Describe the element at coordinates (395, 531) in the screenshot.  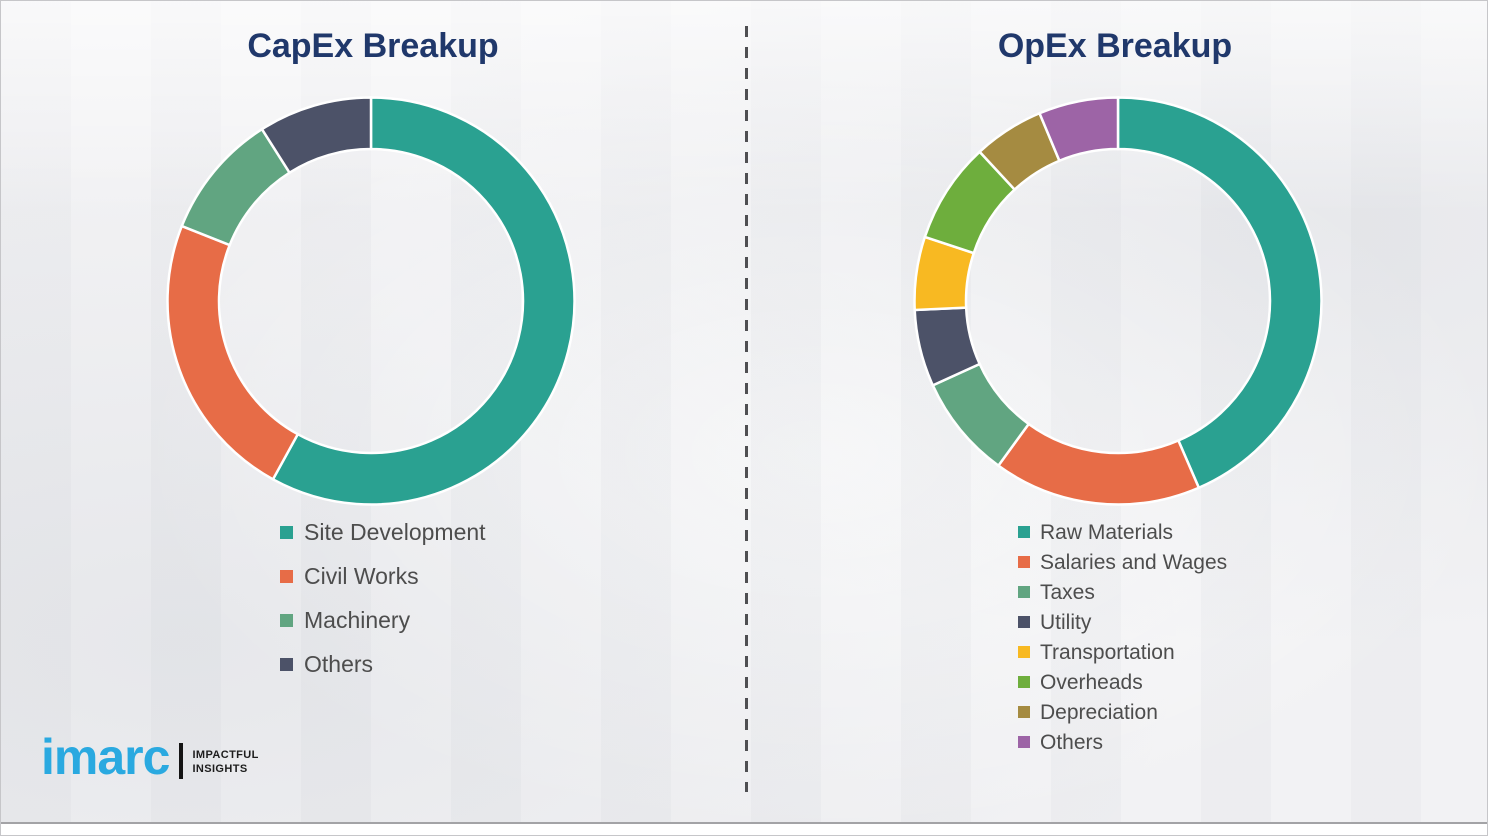
I see `legend-label: Site Development` at that location.